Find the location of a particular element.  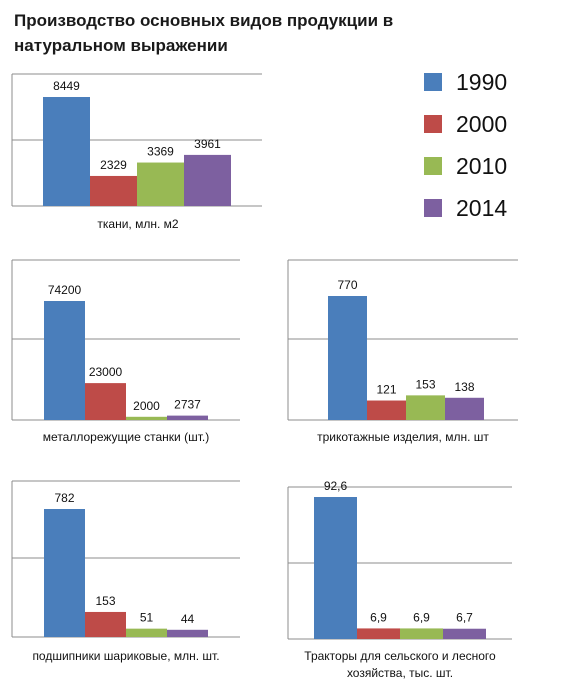

data-label-1990: 8449 is located at coordinates (66, 86).